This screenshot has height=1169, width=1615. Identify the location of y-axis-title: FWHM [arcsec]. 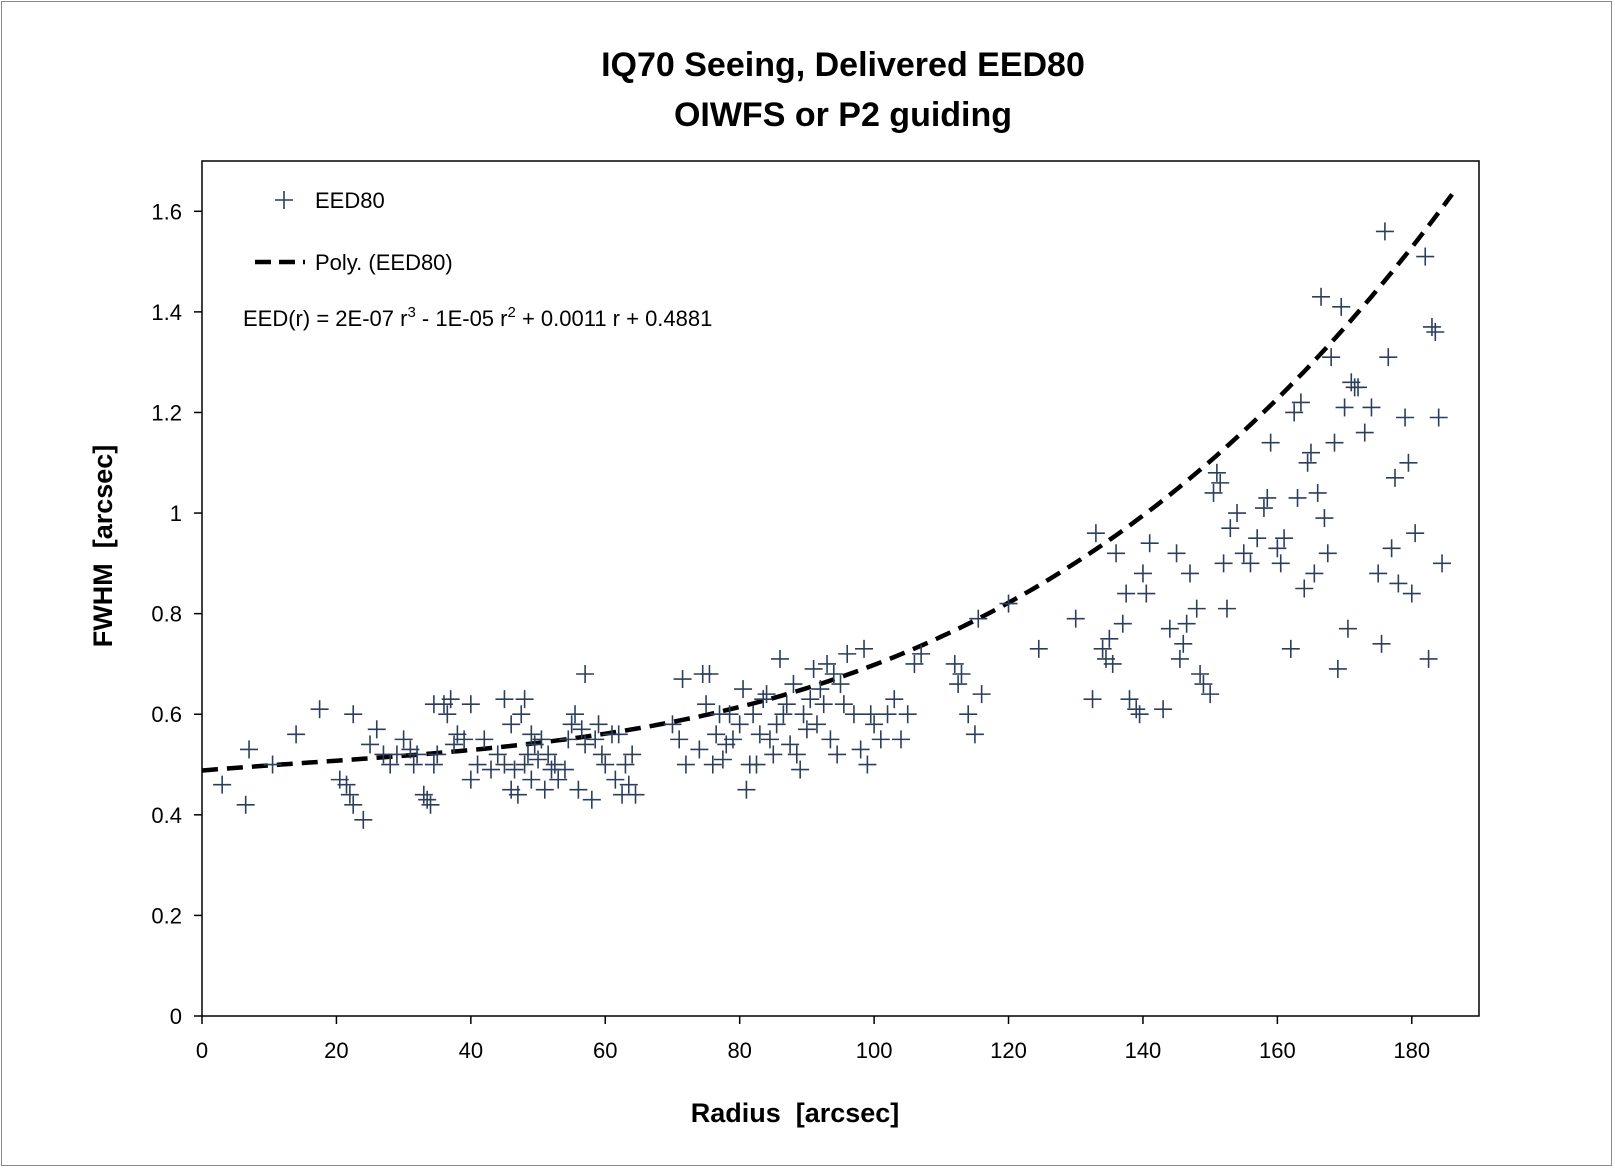
(103, 546).